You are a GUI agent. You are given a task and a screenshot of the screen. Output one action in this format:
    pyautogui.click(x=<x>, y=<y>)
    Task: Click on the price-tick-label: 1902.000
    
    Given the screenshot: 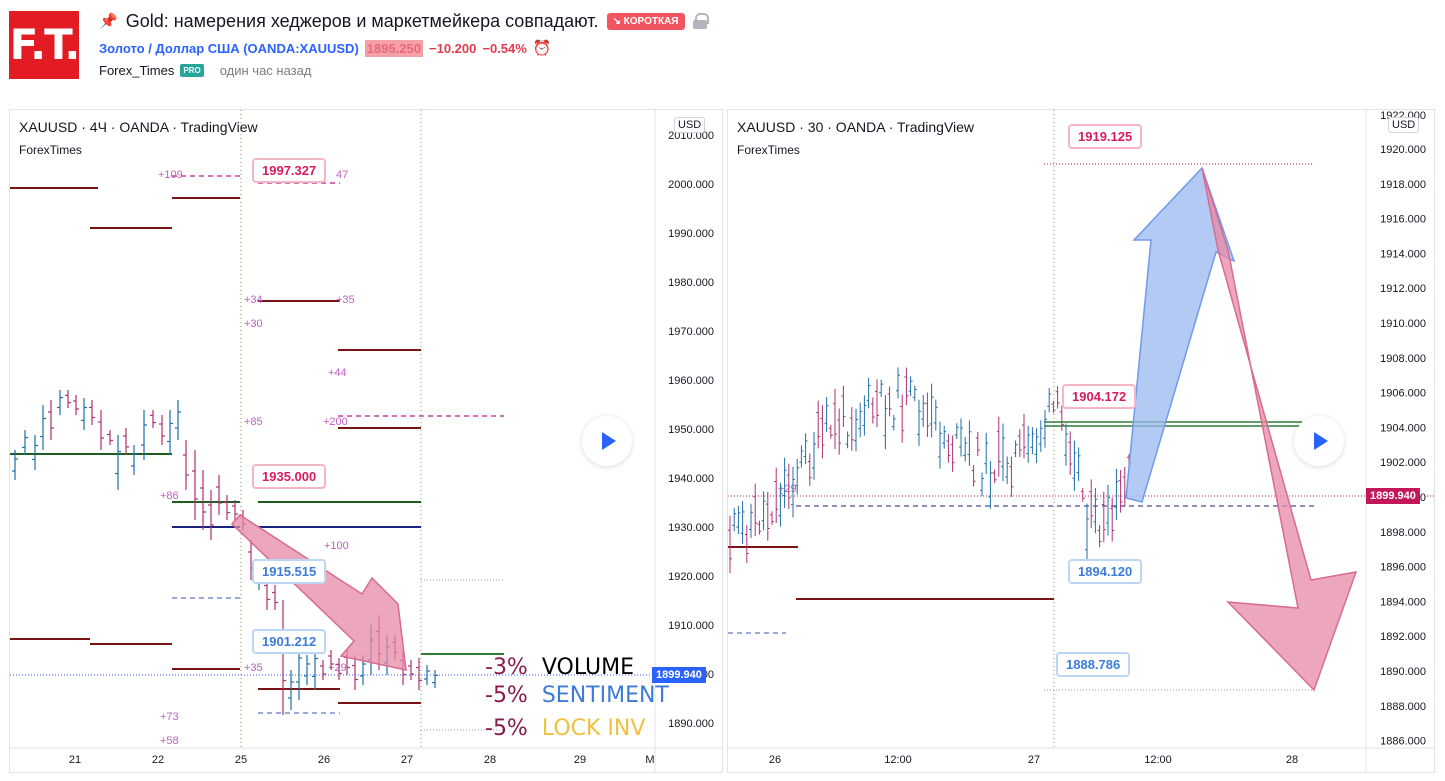 What is the action you would take?
    pyautogui.click(x=1403, y=463)
    